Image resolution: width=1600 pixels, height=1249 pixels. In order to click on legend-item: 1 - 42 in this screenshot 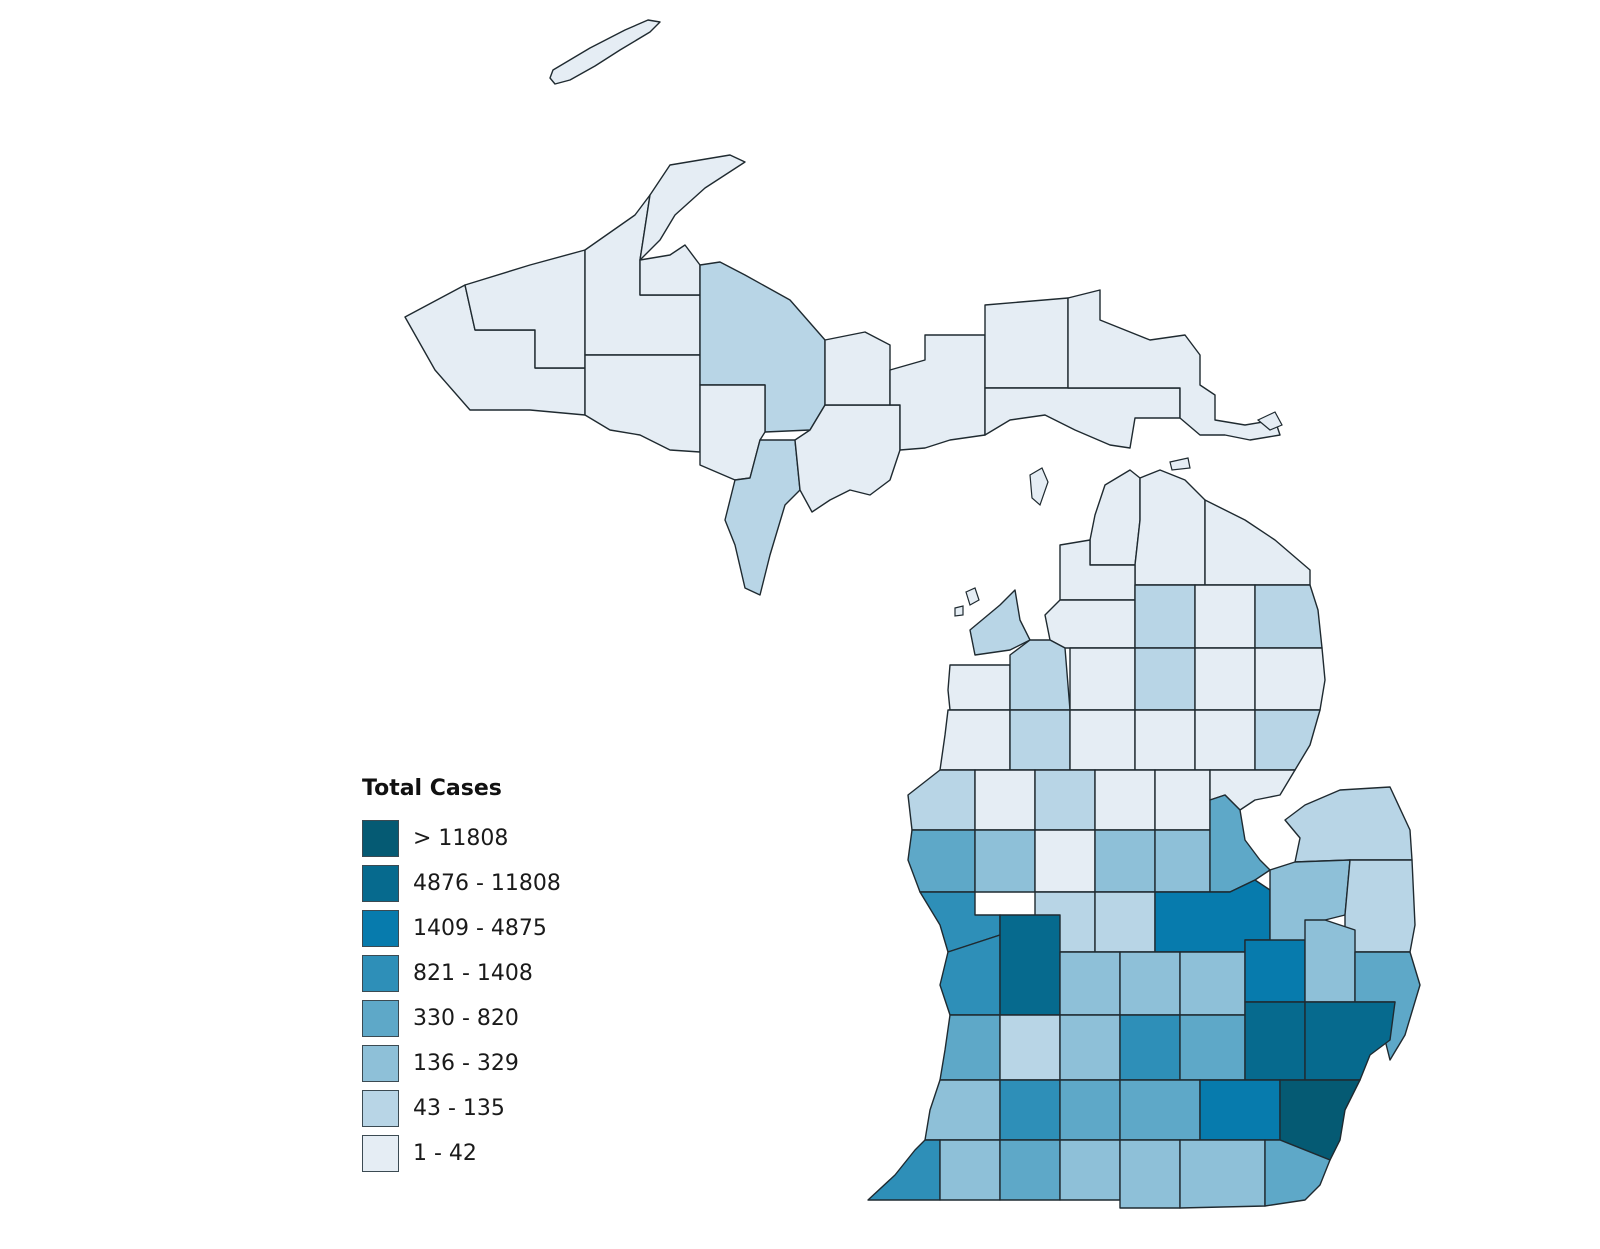, I will do `click(492, 1153)`.